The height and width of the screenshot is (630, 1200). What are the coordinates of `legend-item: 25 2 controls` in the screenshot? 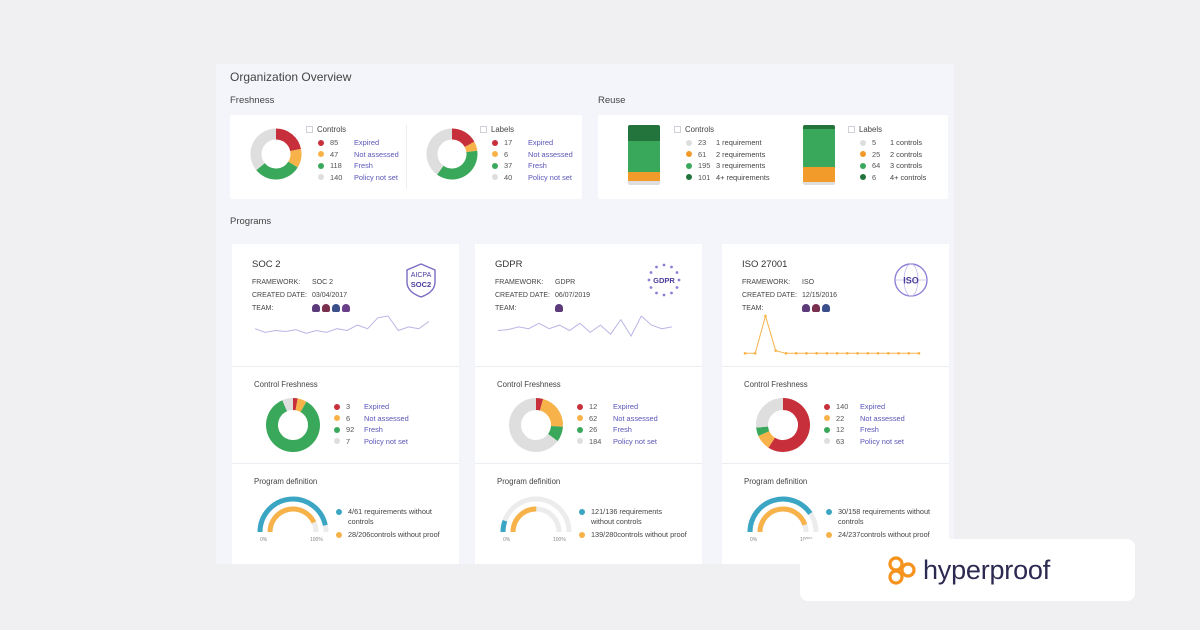 It's located at (893, 155).